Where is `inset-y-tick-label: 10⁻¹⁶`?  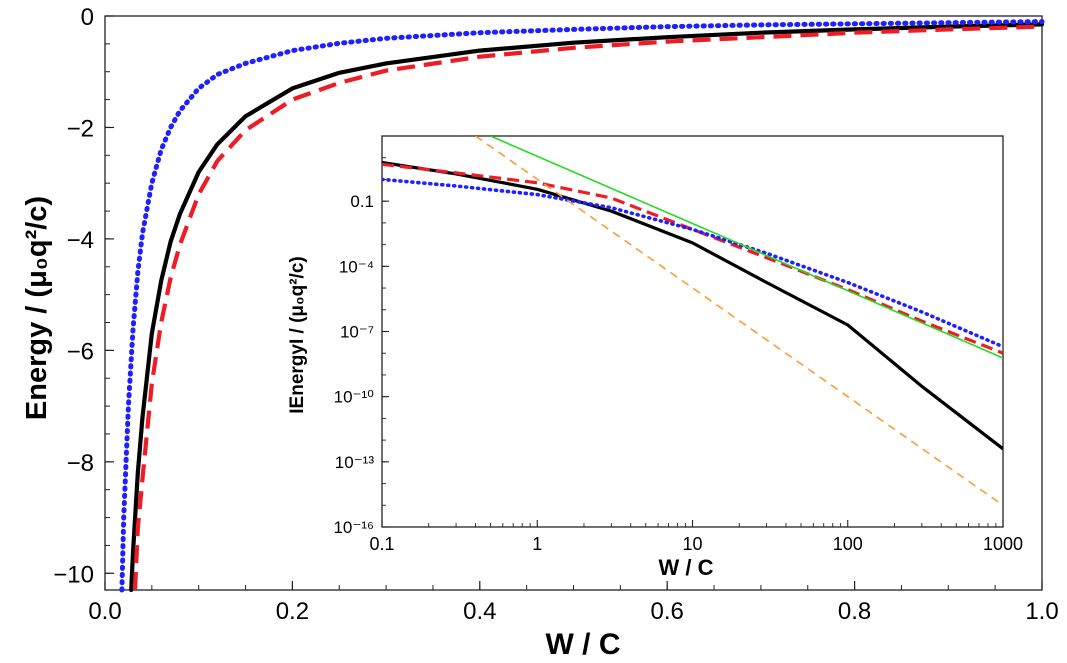 inset-y-tick-label: 10⁻¹⁶ is located at coordinates (353, 527).